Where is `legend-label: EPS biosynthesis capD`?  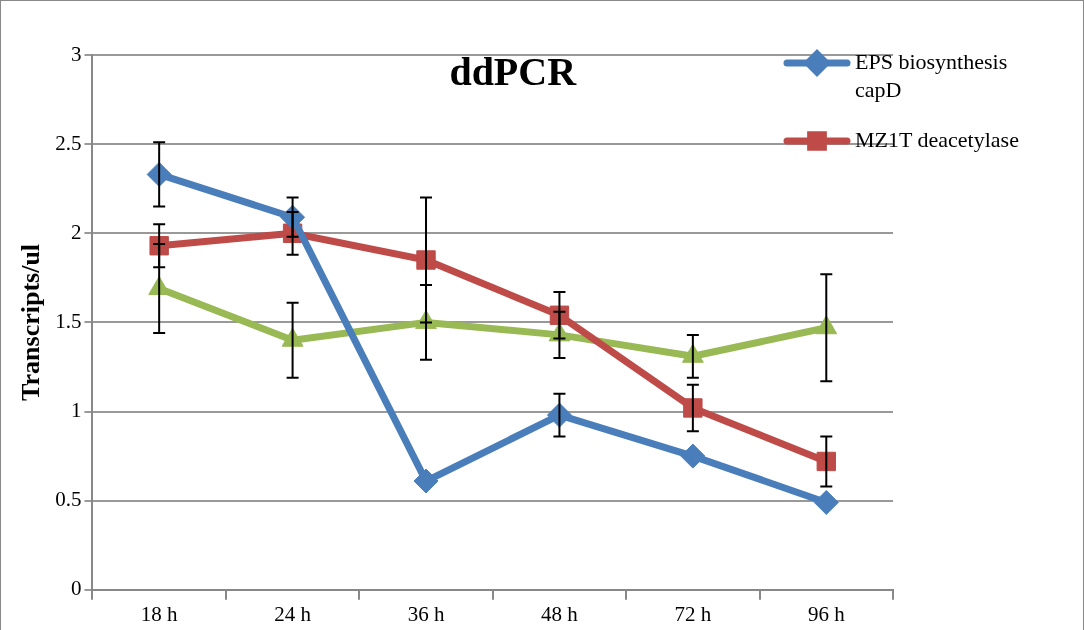
legend-label: EPS biosynthesis capD is located at coordinates (931, 75).